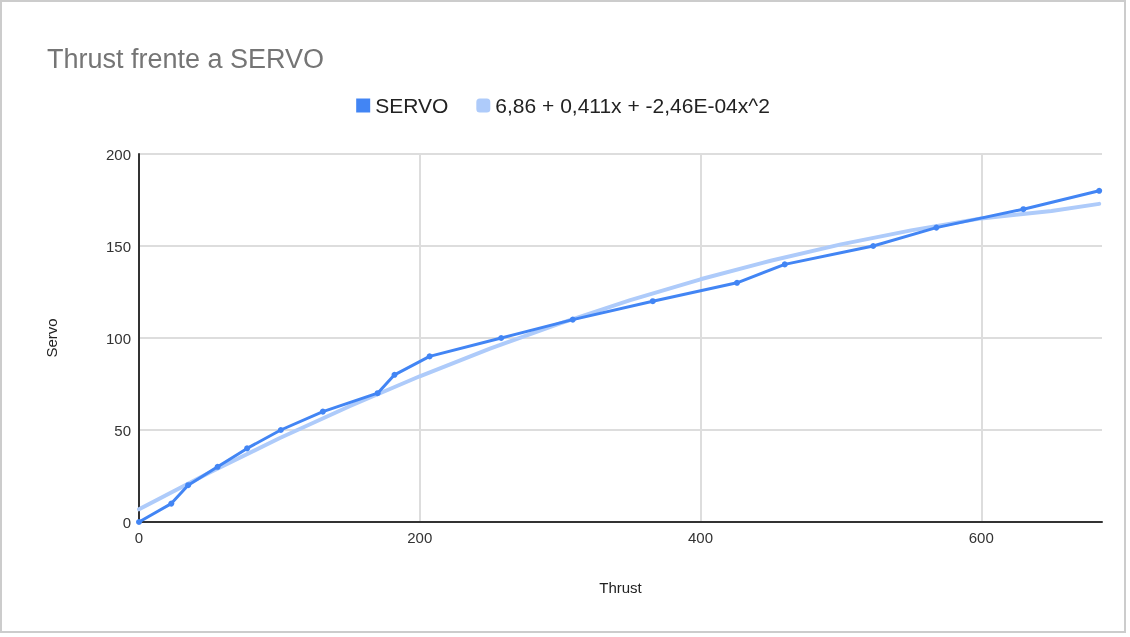  Describe the element at coordinates (51, 338) in the screenshot. I see `y-axis-title: Servo` at that location.